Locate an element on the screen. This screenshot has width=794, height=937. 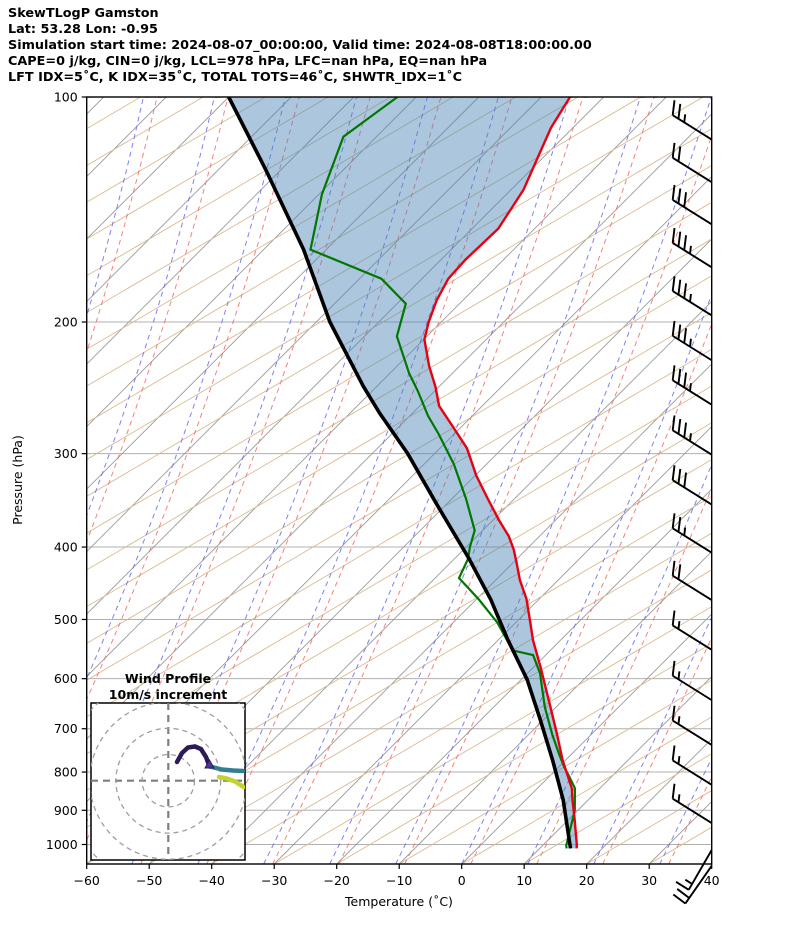
y-tick-label: 1000 is located at coordinates (62, 844).